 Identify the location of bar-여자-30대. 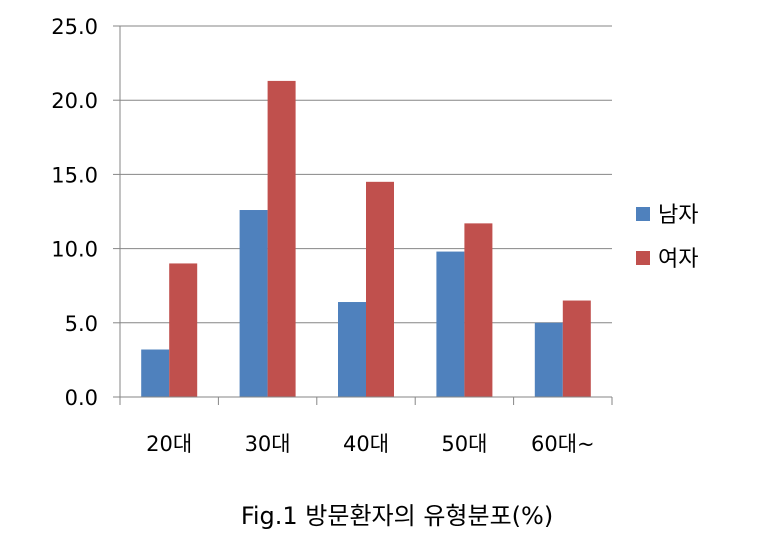
(281, 239).